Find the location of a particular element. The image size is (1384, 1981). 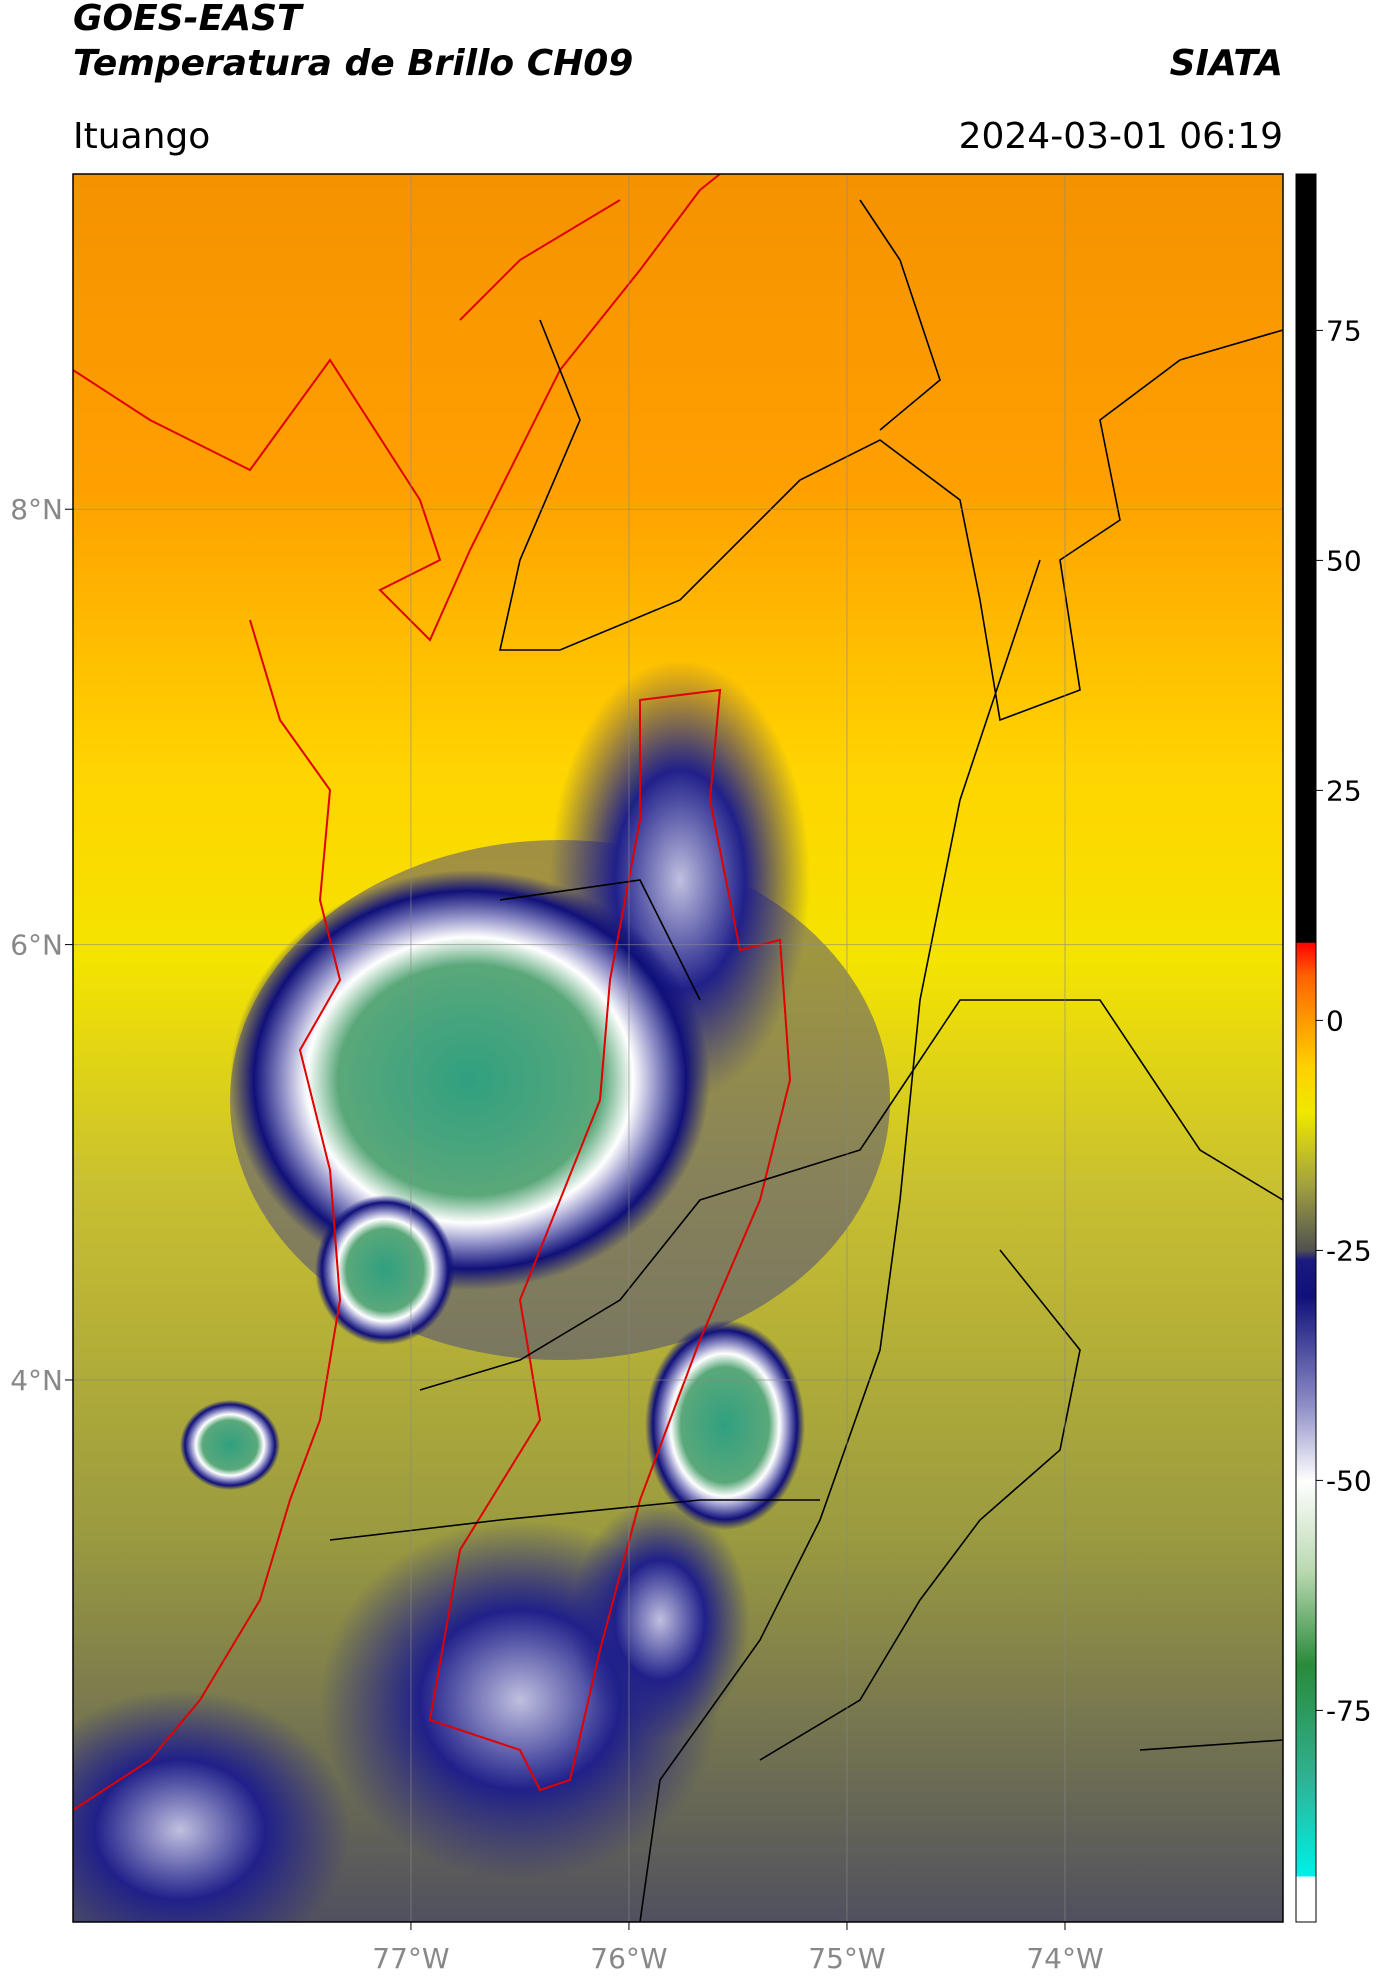

colorbar-tick-label: -25 is located at coordinates (1349, 1250).